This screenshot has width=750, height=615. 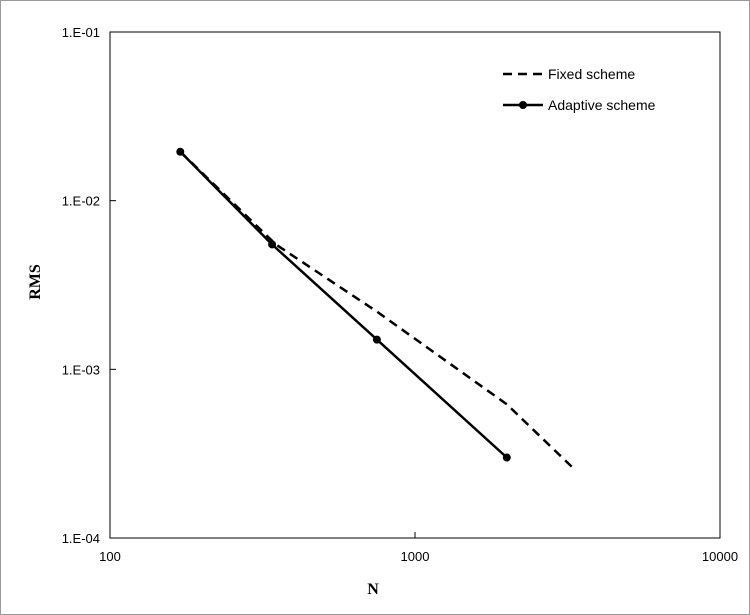 I want to click on y-tick-label: 1.E-03, so click(x=81, y=369).